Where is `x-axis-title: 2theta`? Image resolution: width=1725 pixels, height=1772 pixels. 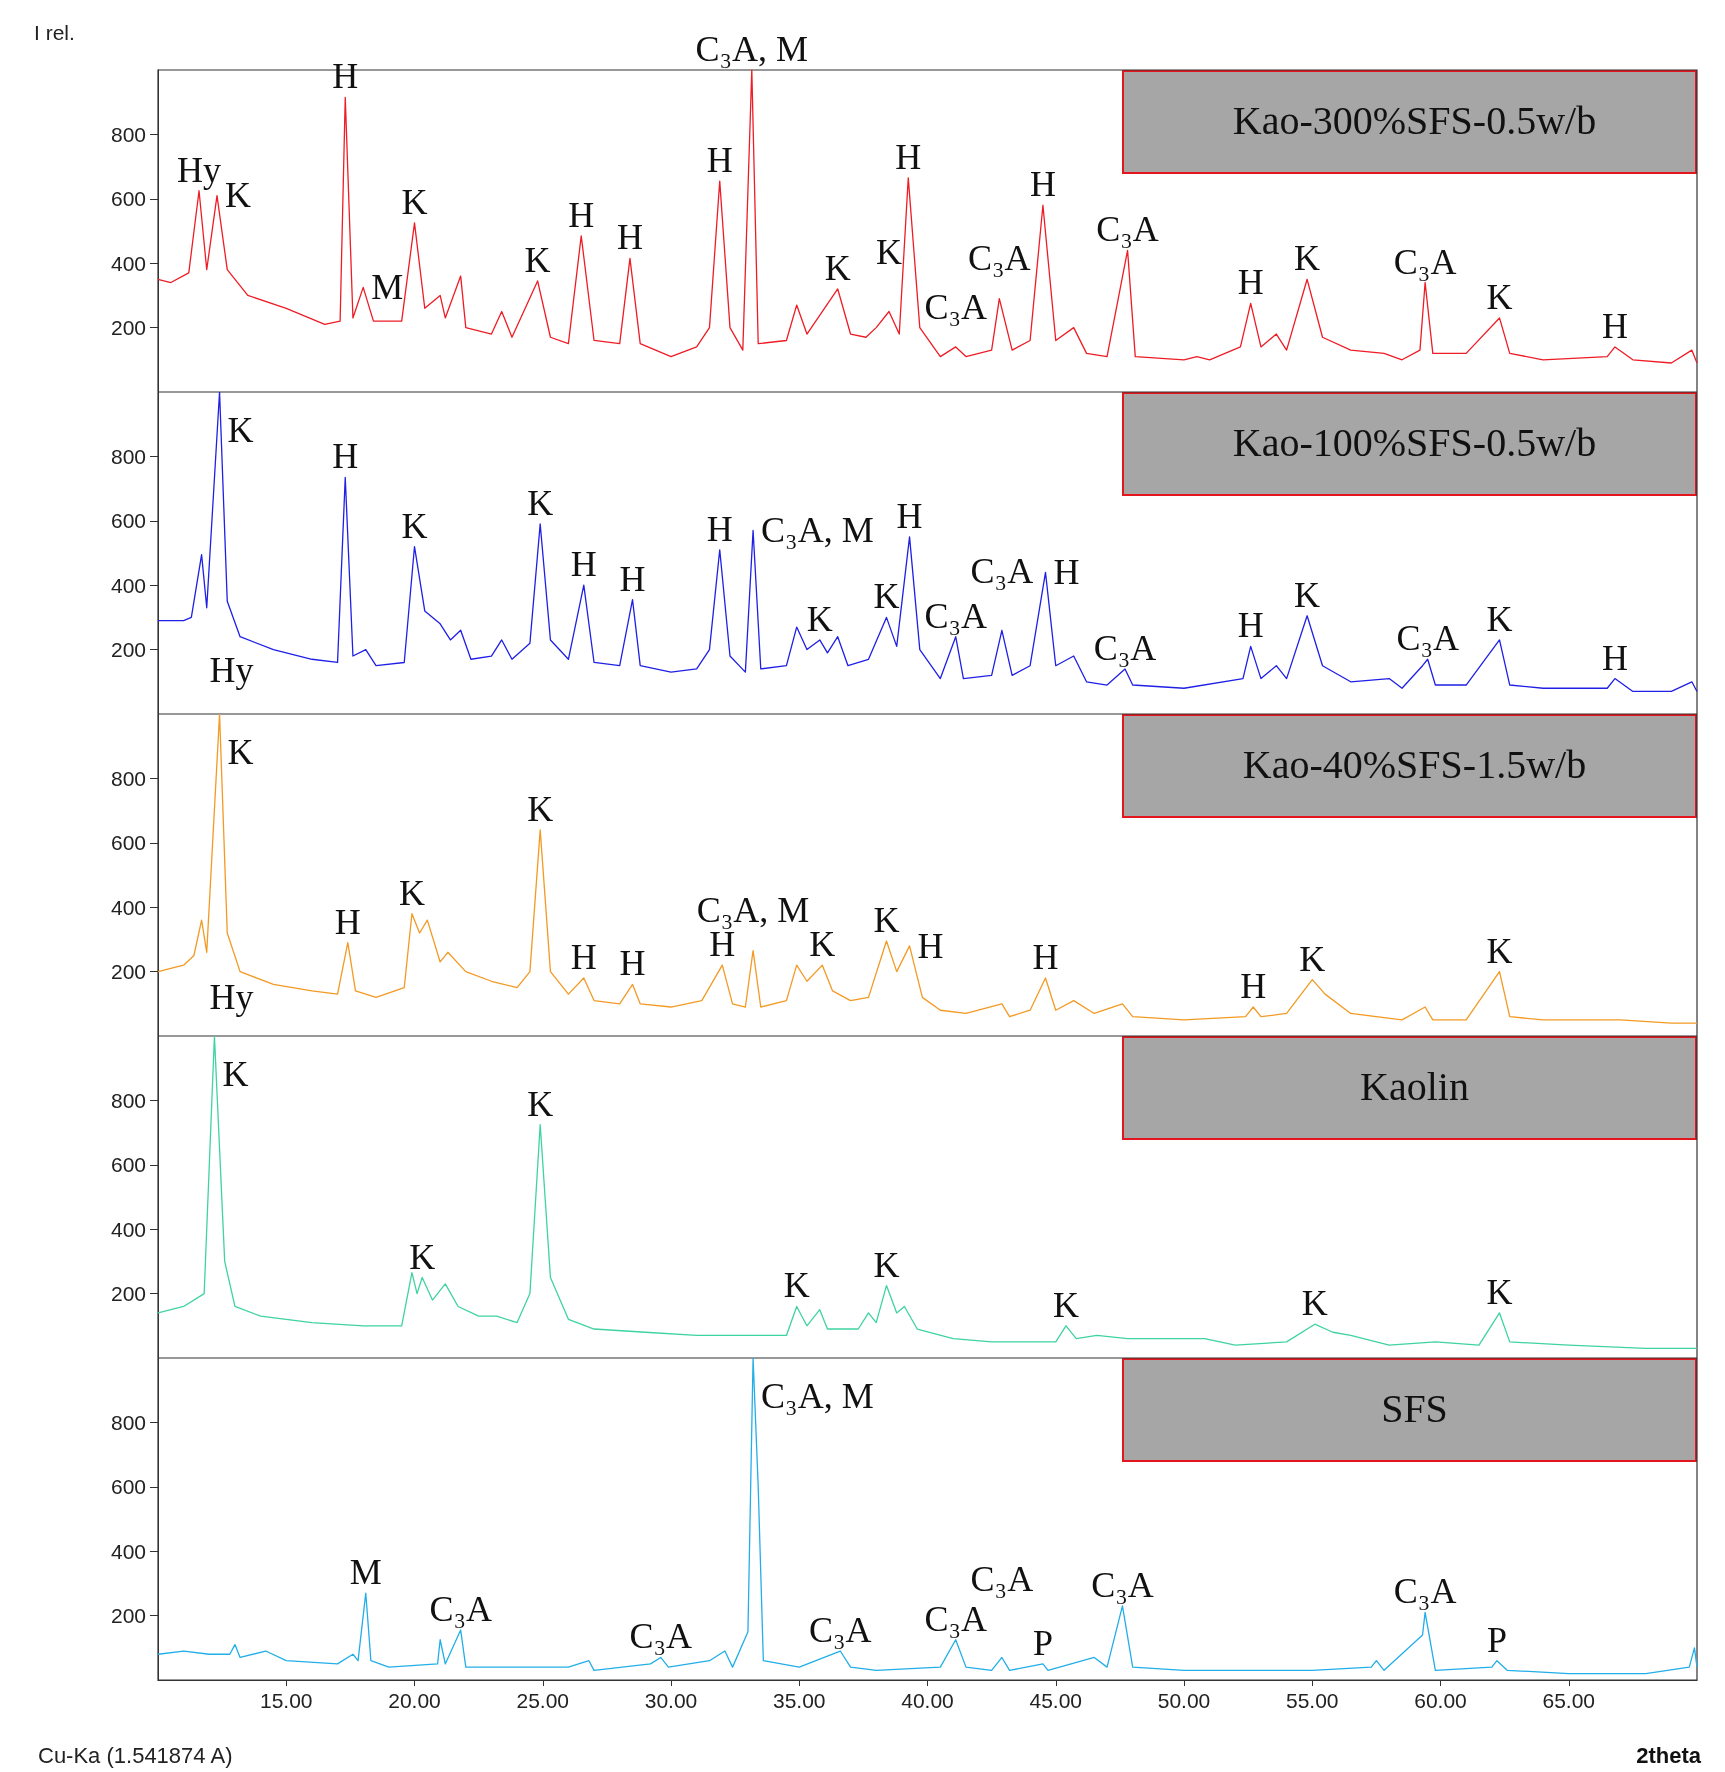 x-axis-title: 2theta is located at coordinates (1669, 1755).